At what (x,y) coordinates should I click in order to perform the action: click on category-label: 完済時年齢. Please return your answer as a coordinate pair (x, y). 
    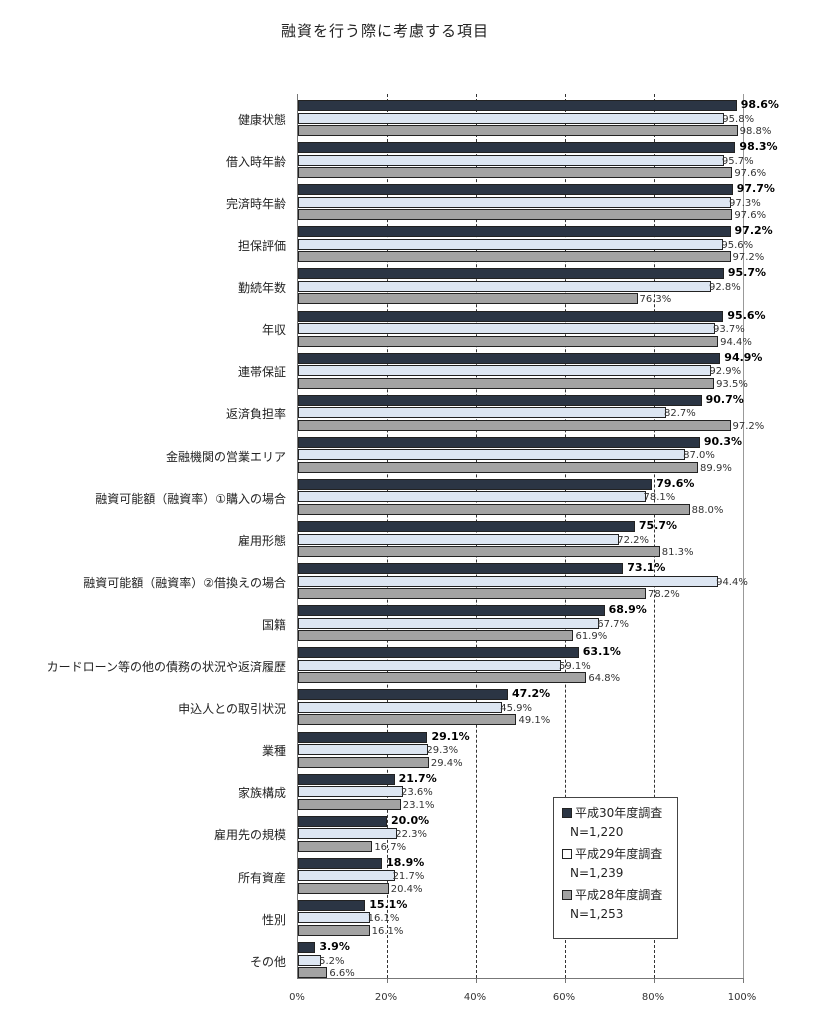
    Looking at the image, I should click on (255, 203).